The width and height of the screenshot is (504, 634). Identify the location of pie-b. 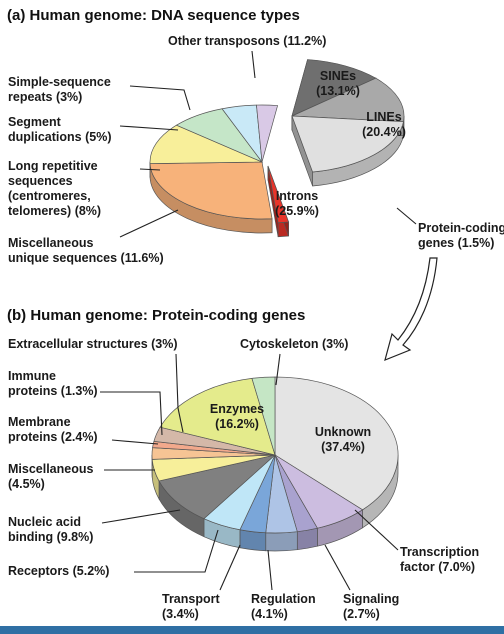
(275, 464).